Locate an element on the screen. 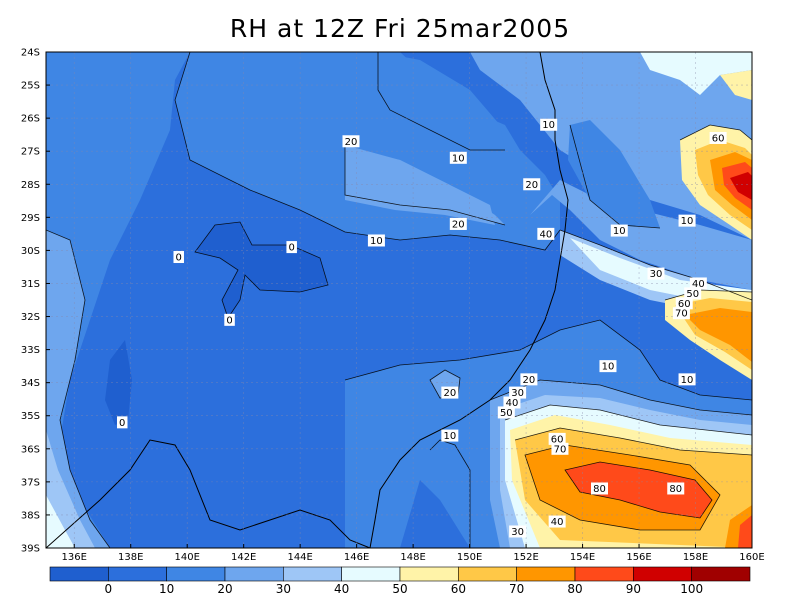  lon-tick-label: 156E is located at coordinates (638, 557).